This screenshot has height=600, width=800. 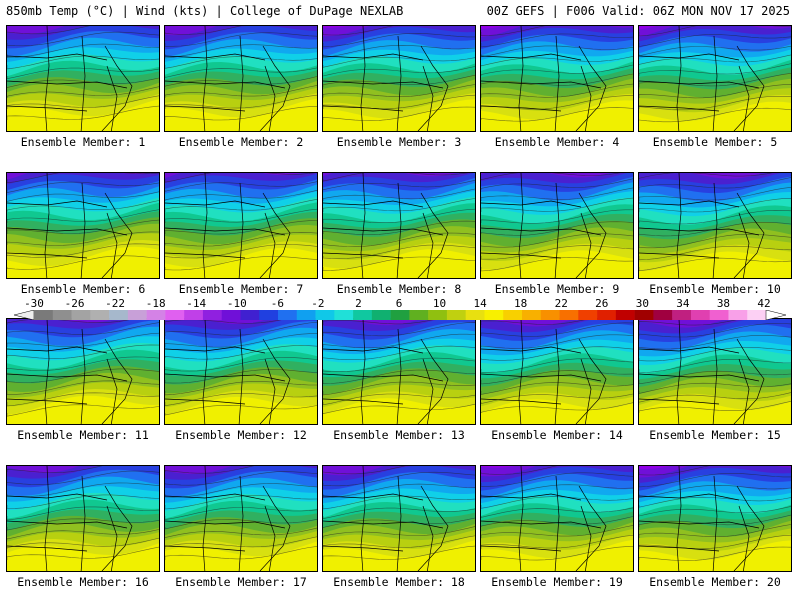 I want to click on ensemble-member-label: Ensemble Member: 19, so click(x=557, y=582).